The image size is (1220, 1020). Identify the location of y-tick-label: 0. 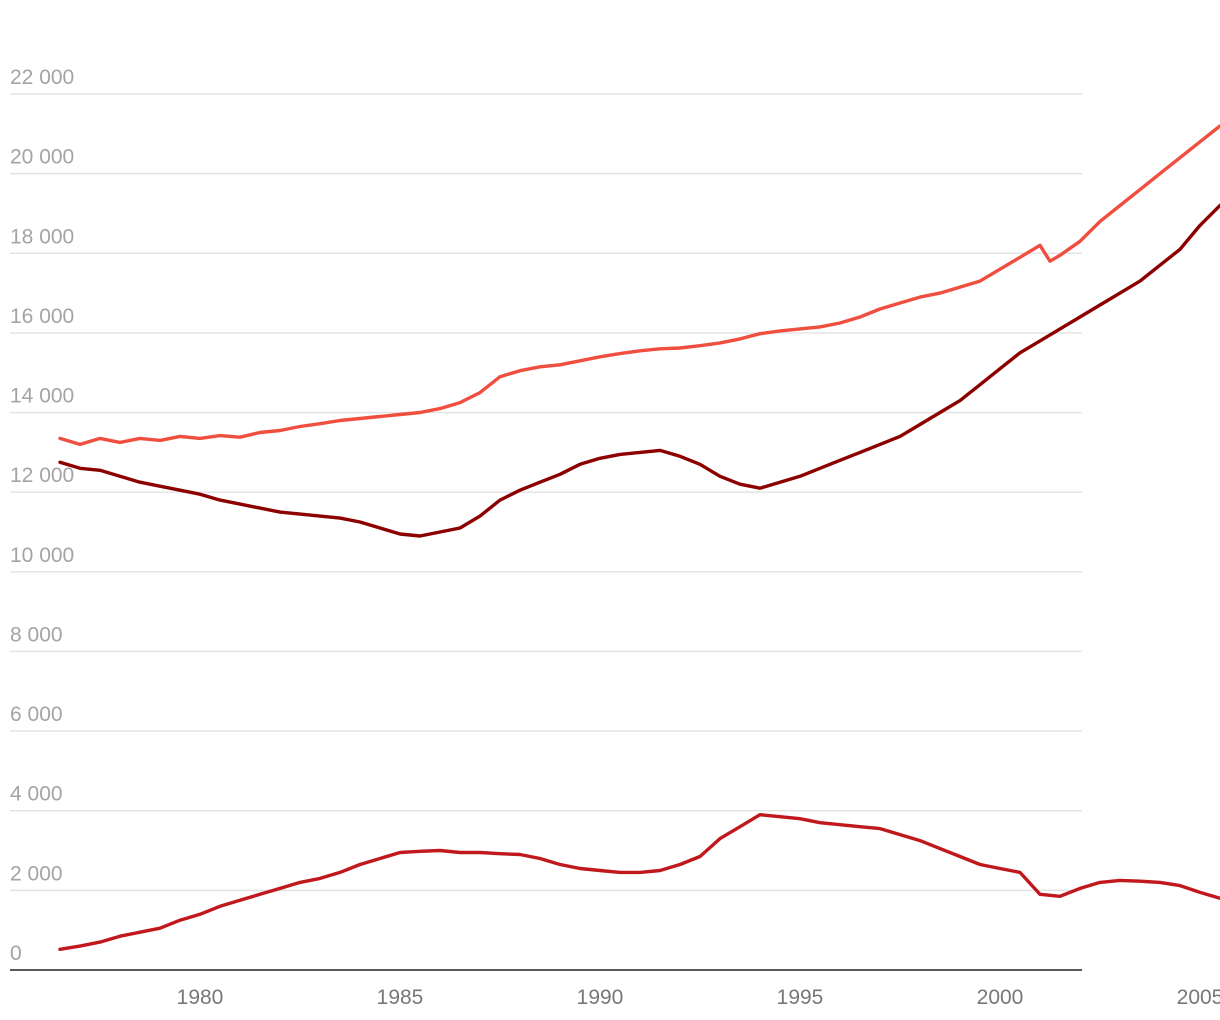
(16, 953).